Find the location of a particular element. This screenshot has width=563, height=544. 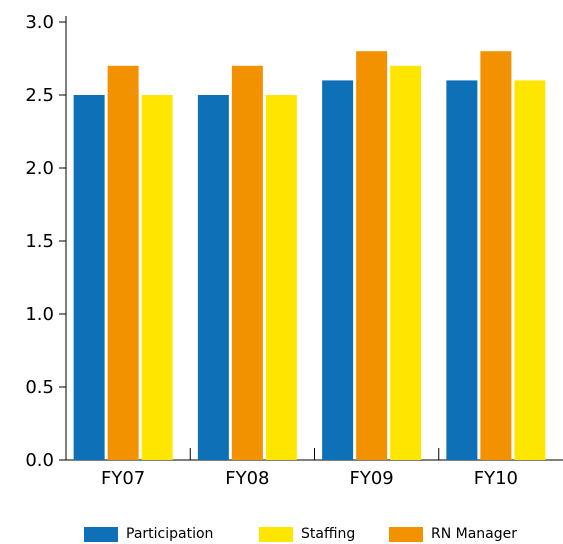

x-axis: FY07 FY08 FY09 FY10 is located at coordinates (314, 468).